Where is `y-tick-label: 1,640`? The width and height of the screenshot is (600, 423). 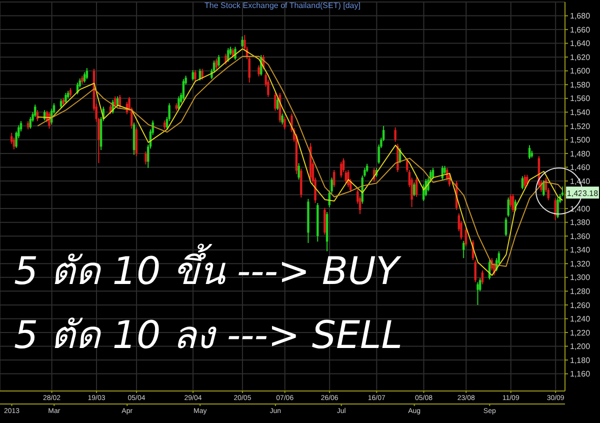
y-tick-label: 1,640 is located at coordinates (580, 43).